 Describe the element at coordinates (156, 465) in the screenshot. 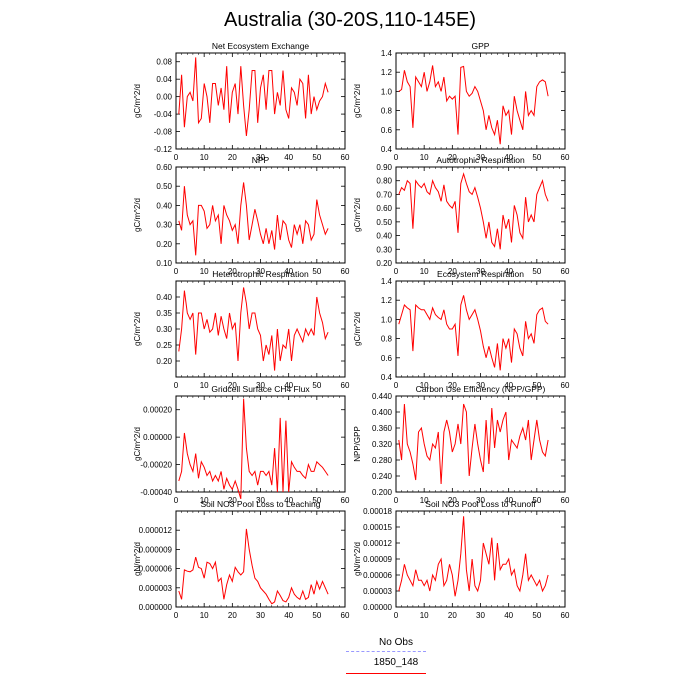

I see `y-tick-label: -0.00020` at that location.